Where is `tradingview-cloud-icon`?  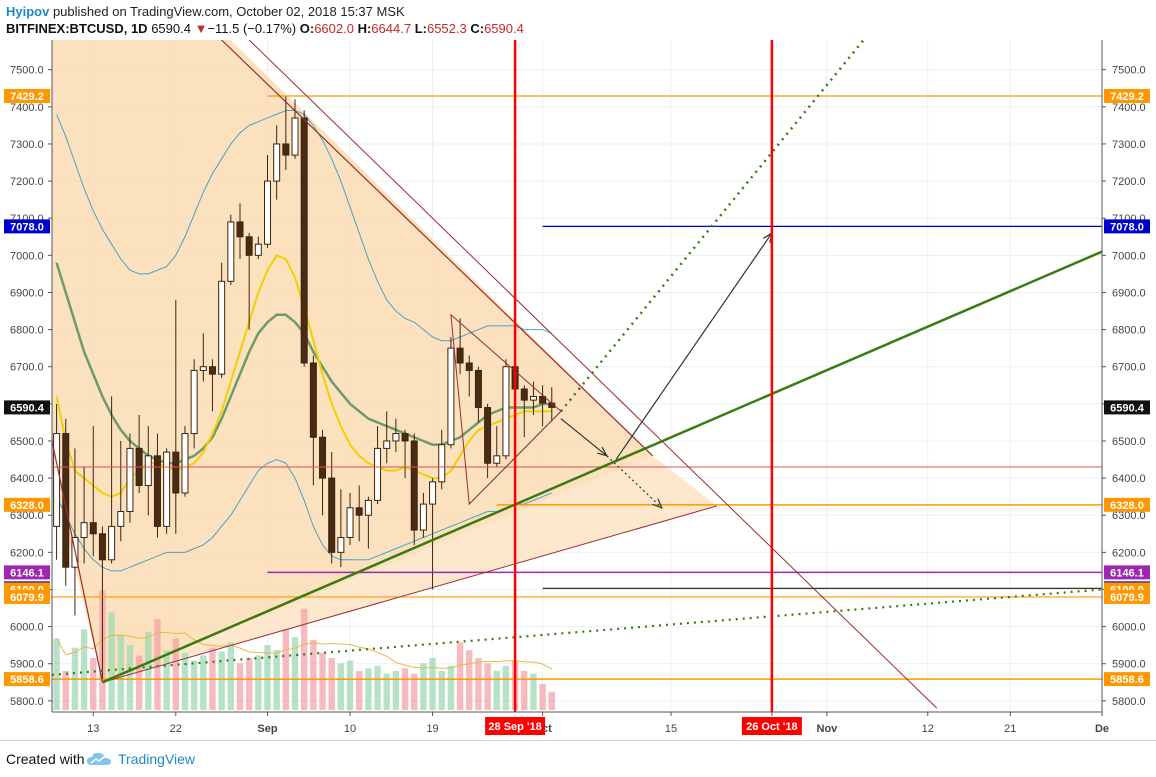
tradingview-cloud-icon is located at coordinates (99, 759).